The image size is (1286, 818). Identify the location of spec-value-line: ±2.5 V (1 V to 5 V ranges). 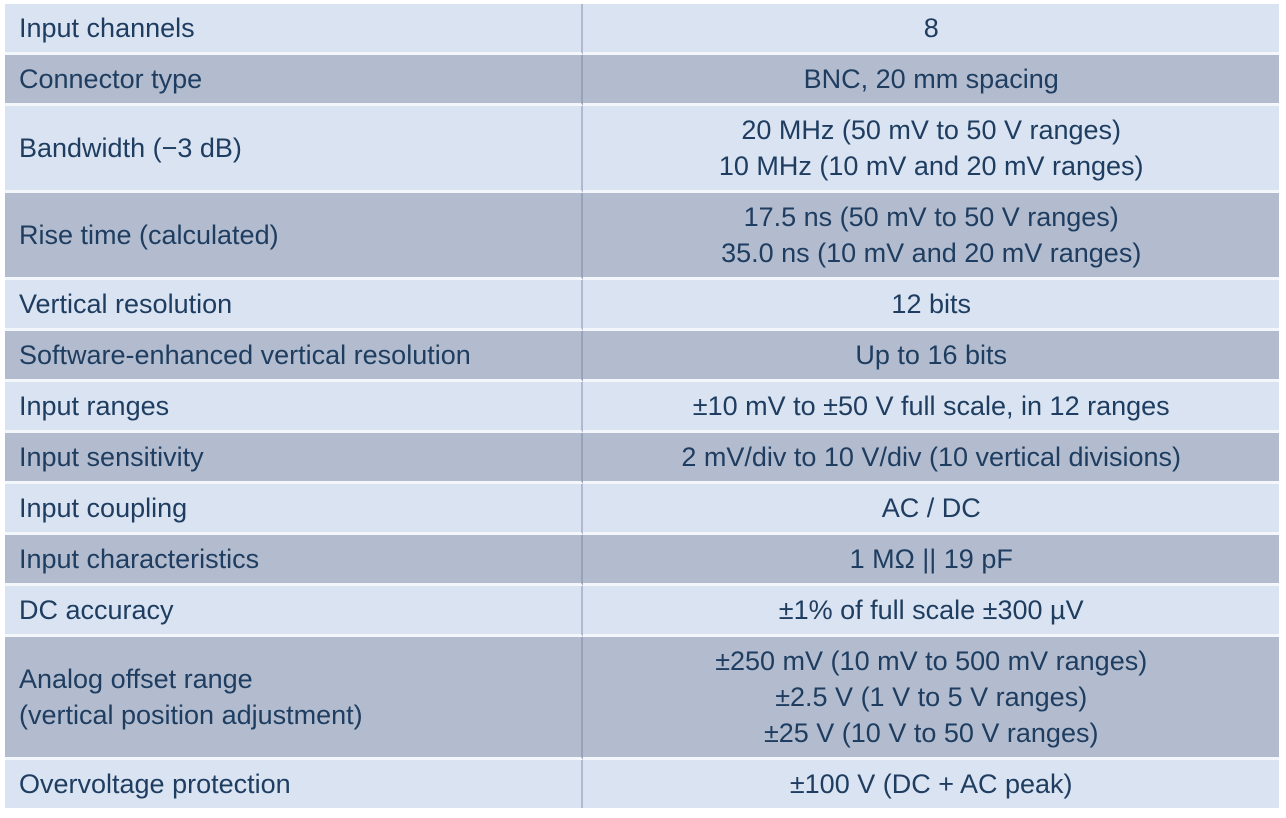
(931, 697).